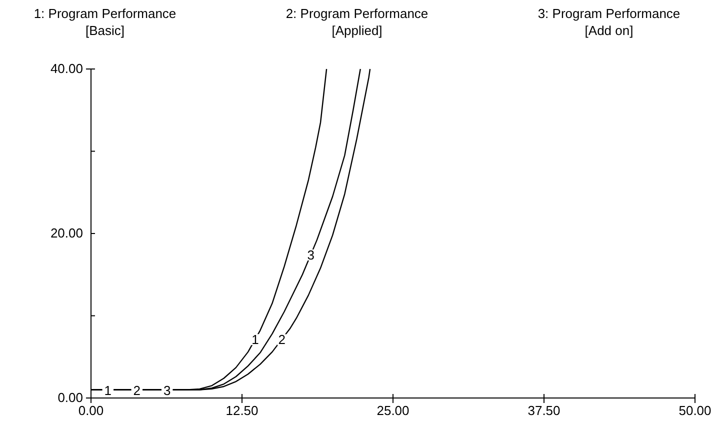 The width and height of the screenshot is (716, 428). What do you see at coordinates (609, 22) in the screenshot?
I see `text: 3: Program Performance [Add on]` at bounding box center [609, 22].